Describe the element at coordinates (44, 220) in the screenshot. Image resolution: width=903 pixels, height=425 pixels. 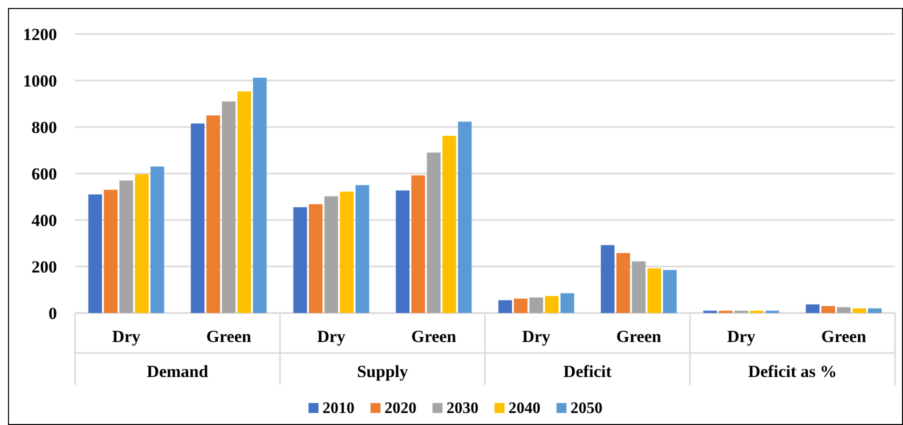
I see `y-tick-label: 400` at that location.